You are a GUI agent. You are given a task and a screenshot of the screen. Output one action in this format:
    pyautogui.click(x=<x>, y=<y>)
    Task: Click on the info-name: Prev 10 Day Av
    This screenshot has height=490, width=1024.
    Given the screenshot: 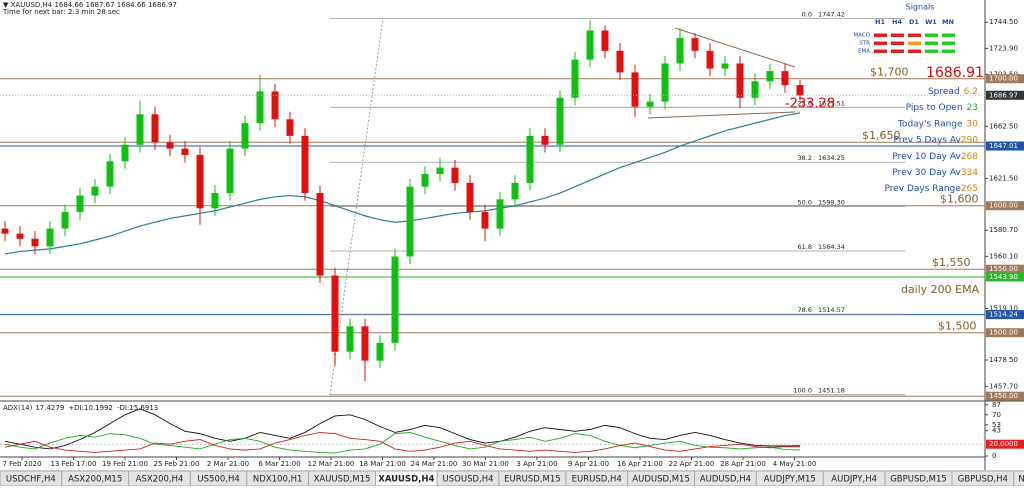 What is the action you would take?
    pyautogui.click(x=926, y=156)
    